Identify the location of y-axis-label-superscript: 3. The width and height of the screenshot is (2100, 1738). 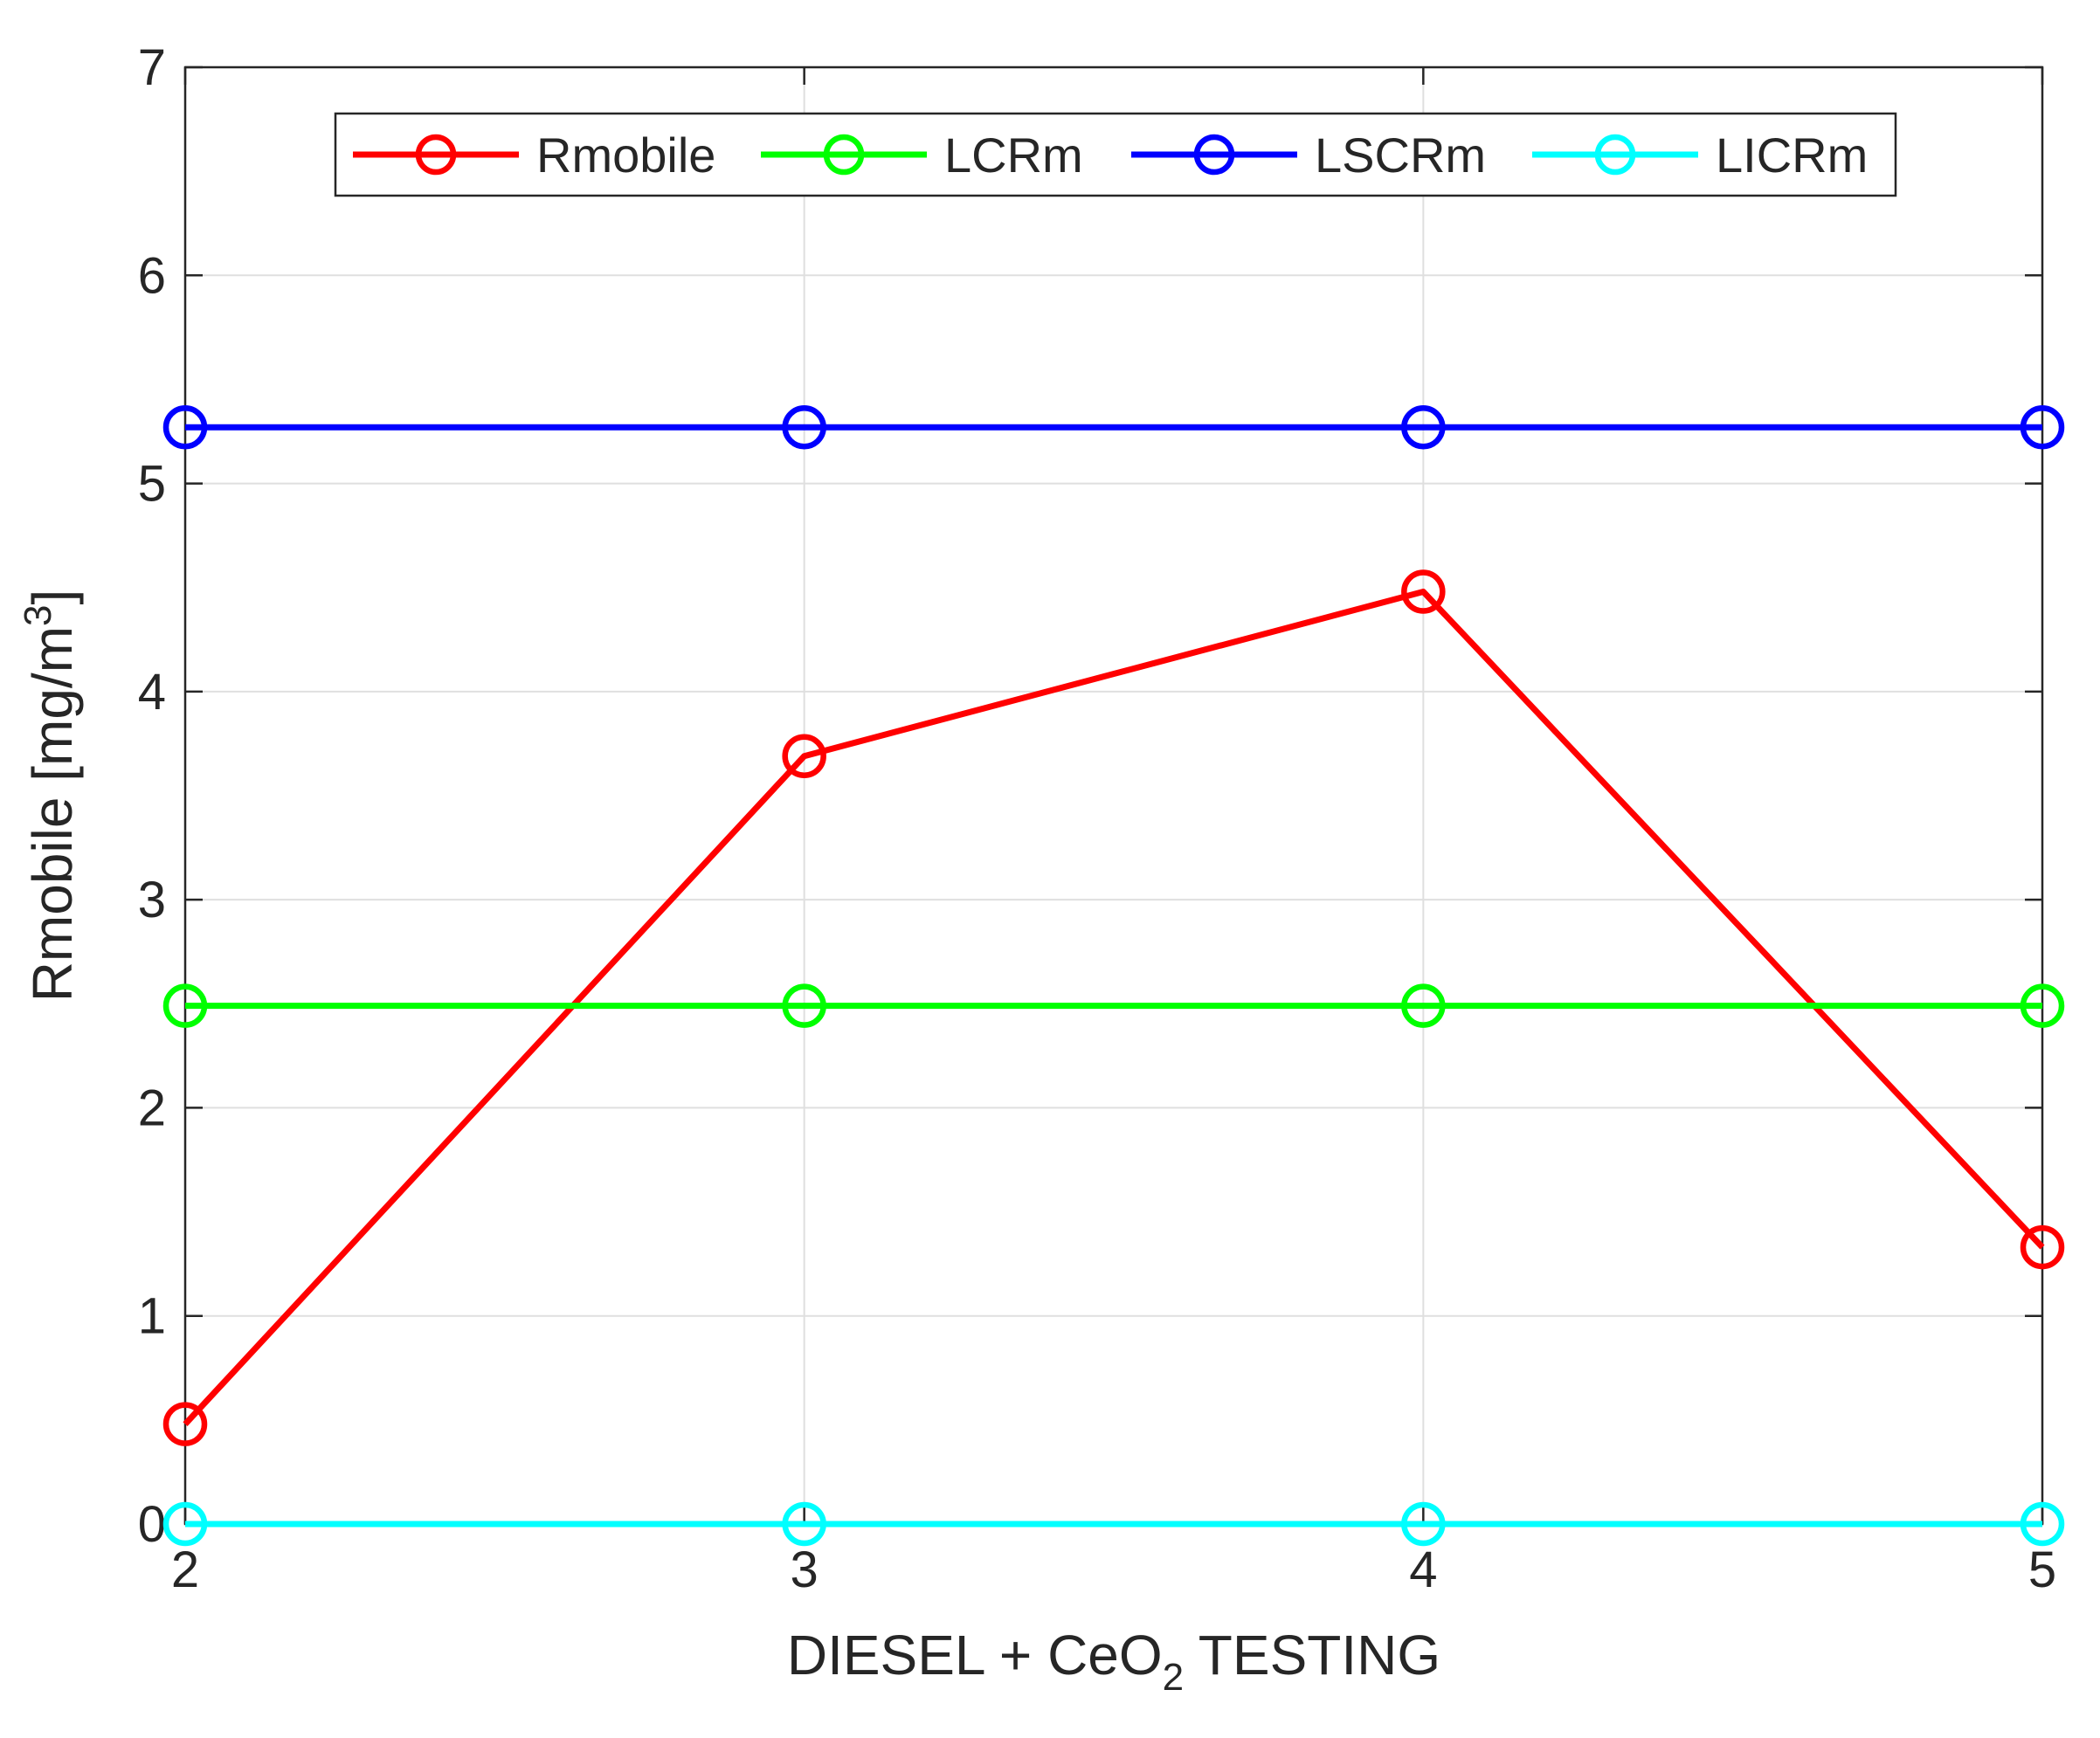
(38, 614).